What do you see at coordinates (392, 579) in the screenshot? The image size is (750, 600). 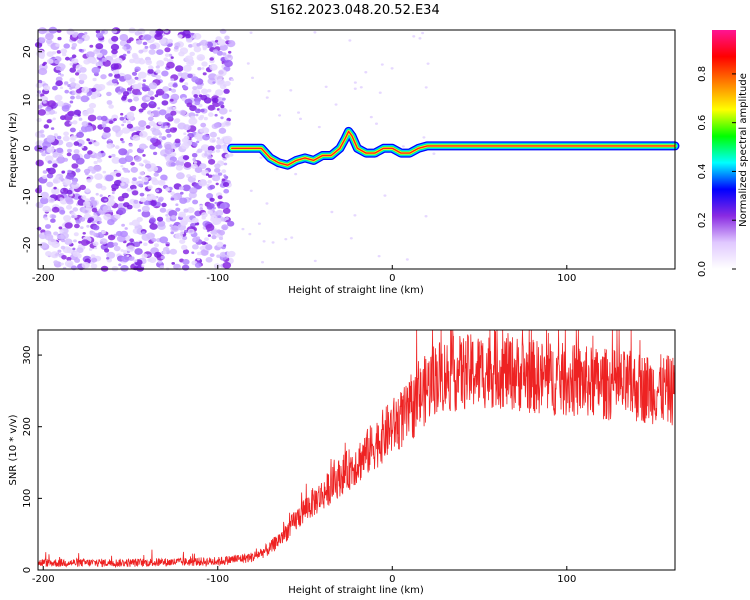 I see `snr-x-tick-label: 0` at bounding box center [392, 579].